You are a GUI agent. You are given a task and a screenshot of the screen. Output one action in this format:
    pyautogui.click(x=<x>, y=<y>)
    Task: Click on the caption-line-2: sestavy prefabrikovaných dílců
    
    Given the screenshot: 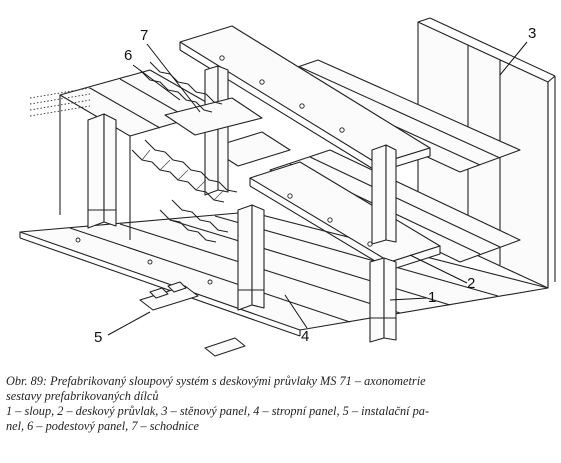 What is the action you would take?
    pyautogui.click(x=82, y=396)
    